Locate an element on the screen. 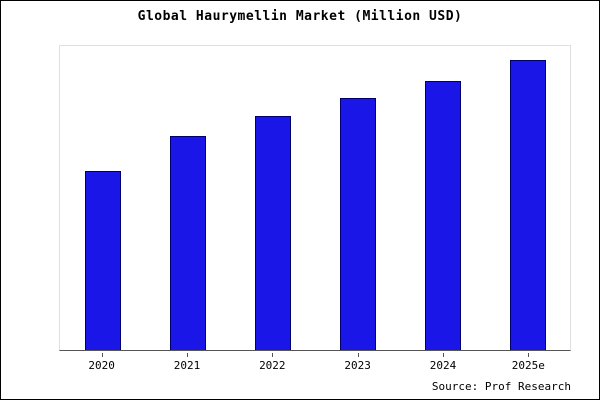 The image size is (600, 400). bar-2025e is located at coordinates (527, 205).